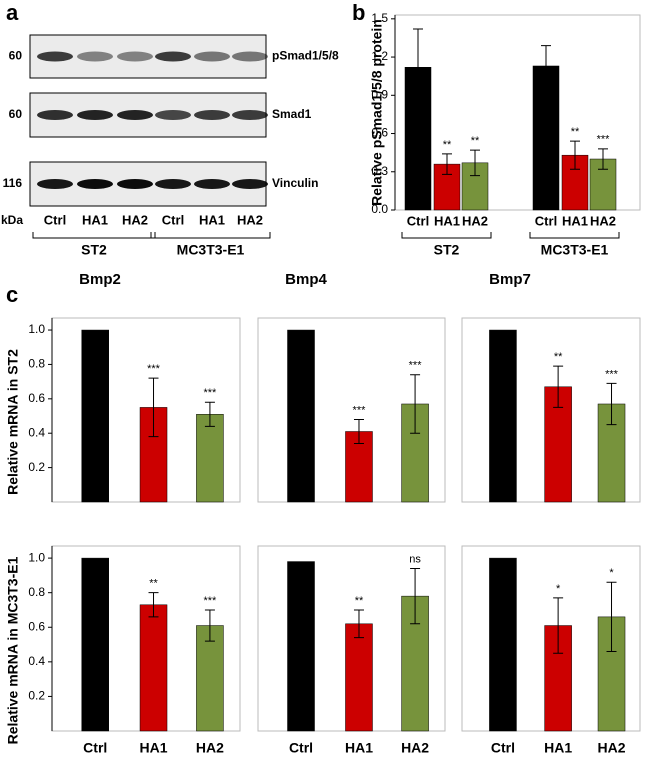 The width and height of the screenshot is (649, 759). What do you see at coordinates (250, 219) in the screenshot?
I see `lane-label: HA2` at bounding box center [250, 219].